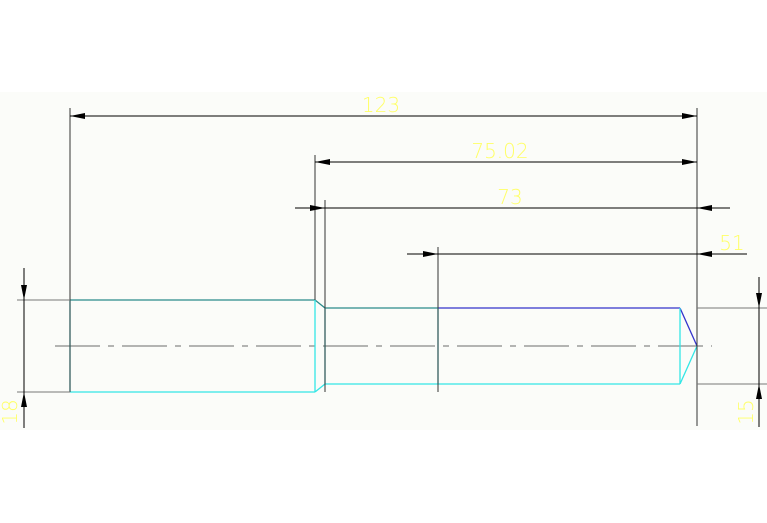 This screenshot has width=767, height=523. I want to click on dim-15-text: 15, so click(746, 411).